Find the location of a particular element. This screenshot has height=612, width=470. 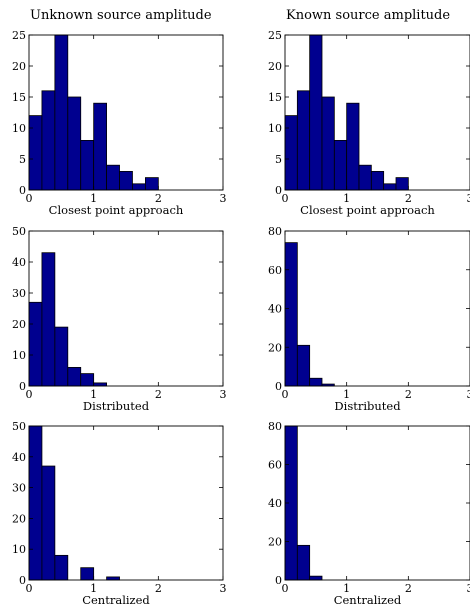

histogram-panel-4: 0 1 2 3 0 20 40 60 80 Distributed is located at coordinates (369, 319).